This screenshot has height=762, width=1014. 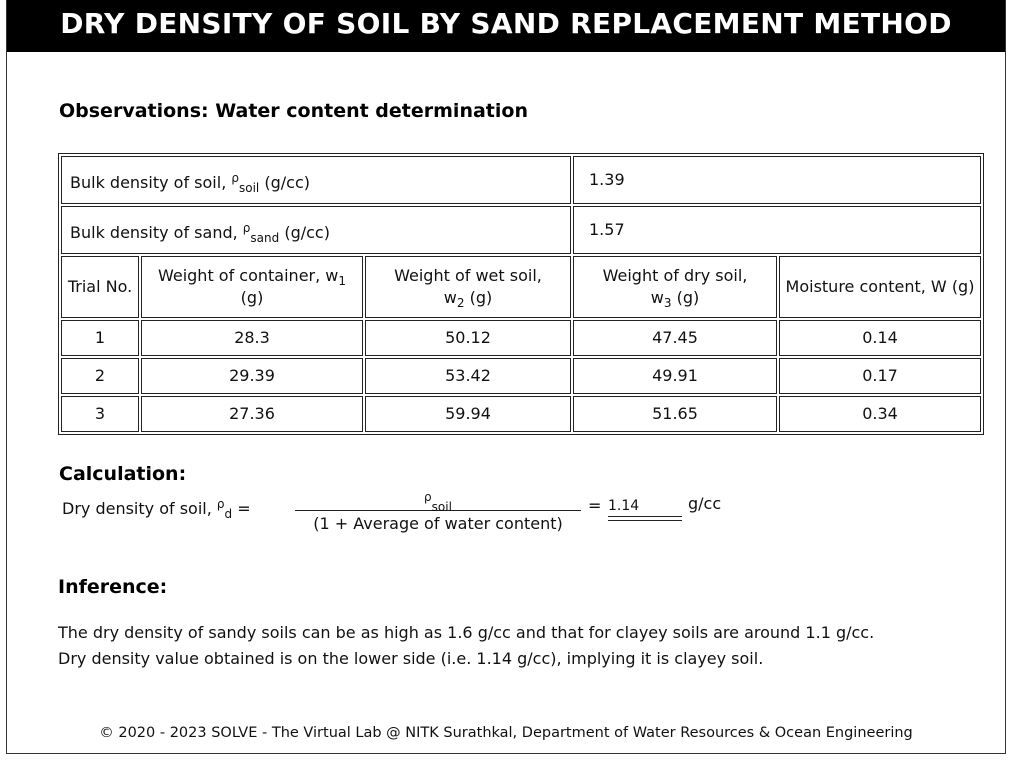 I want to click on bulk-sand-label: Bulk density of sand, ρsand (g/cc), so click(x=316, y=230).